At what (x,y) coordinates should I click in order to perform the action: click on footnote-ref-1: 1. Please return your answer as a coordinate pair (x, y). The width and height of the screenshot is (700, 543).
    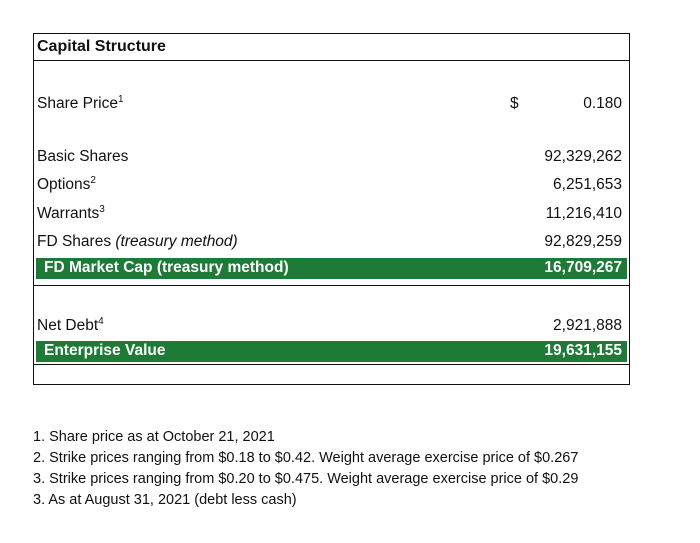
    Looking at the image, I should click on (120, 99).